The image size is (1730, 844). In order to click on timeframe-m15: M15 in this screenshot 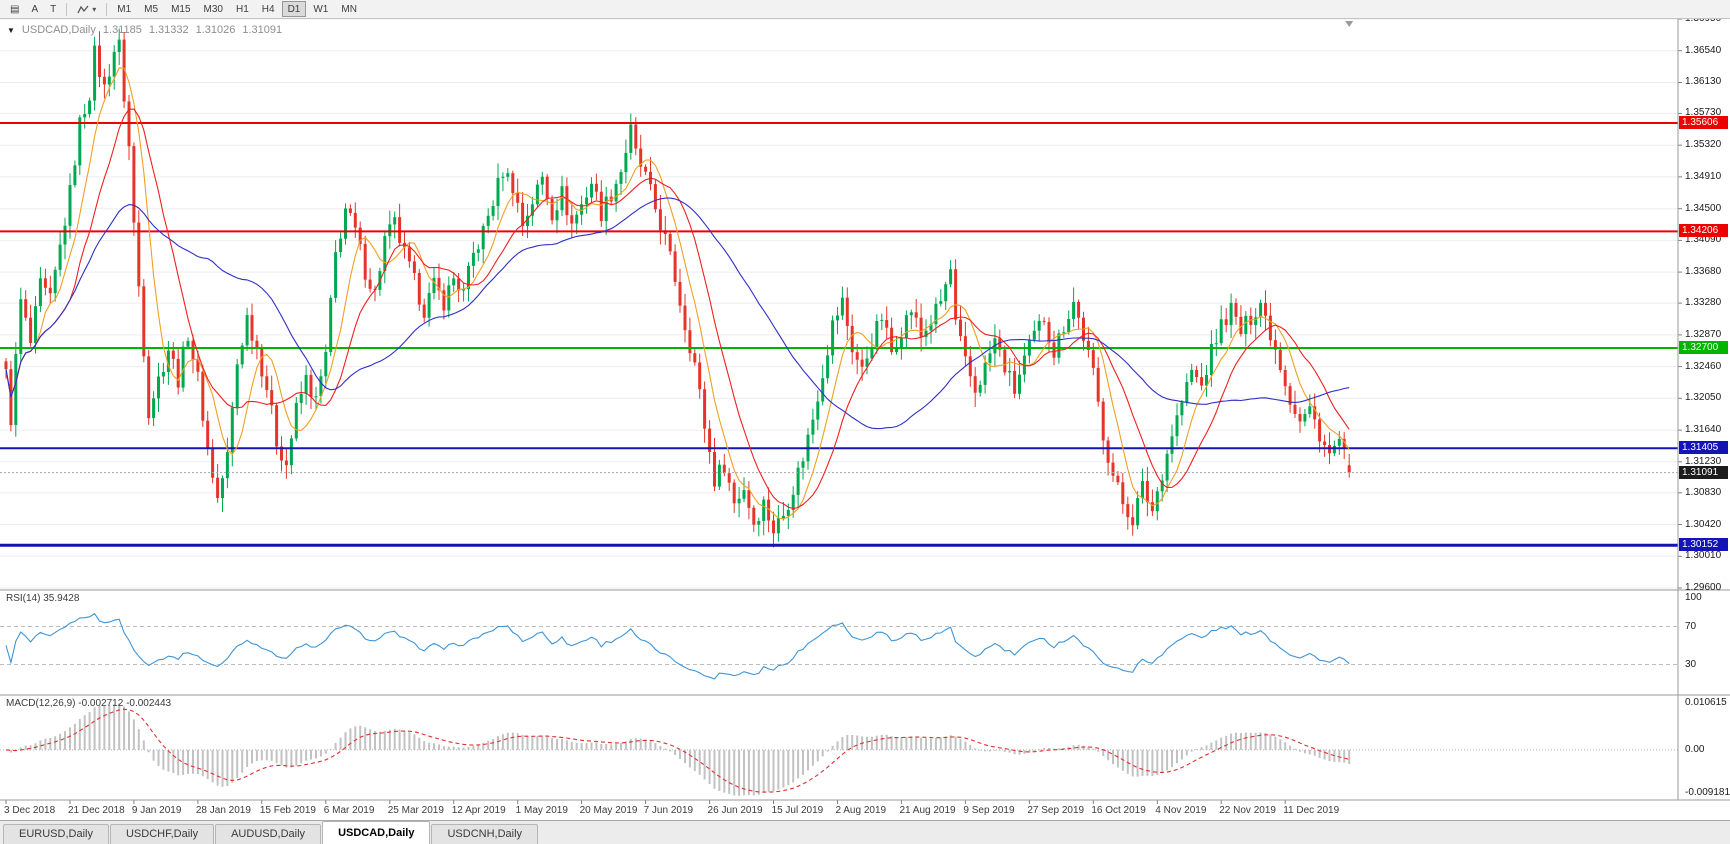, I will do `click(181, 9)`.